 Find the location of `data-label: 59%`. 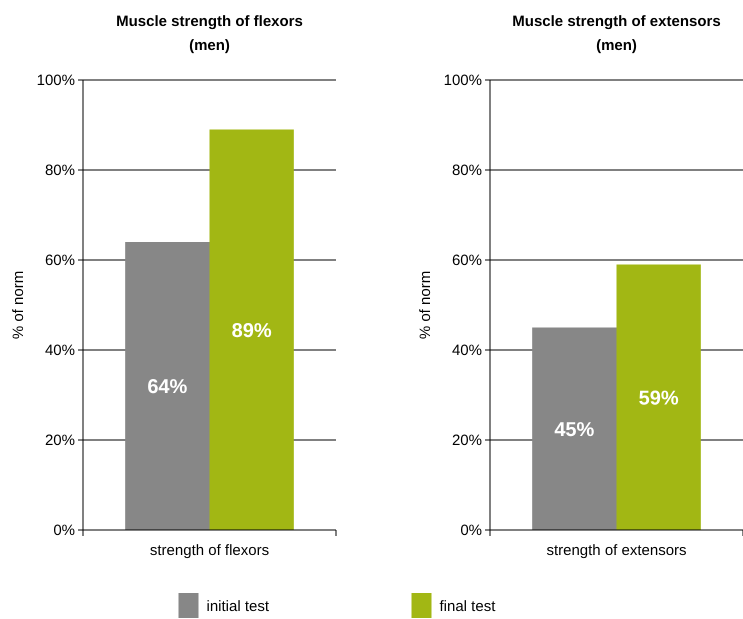

data-label: 59% is located at coordinates (658, 398).